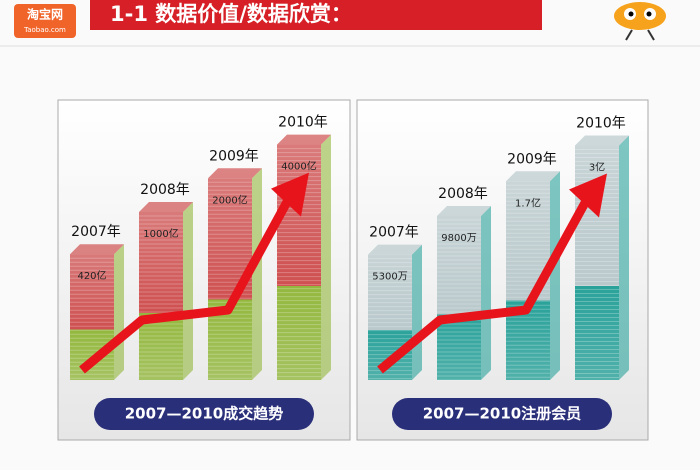  Describe the element at coordinates (528, 202) in the screenshot. I see `value-label: 1.7亿` at that location.